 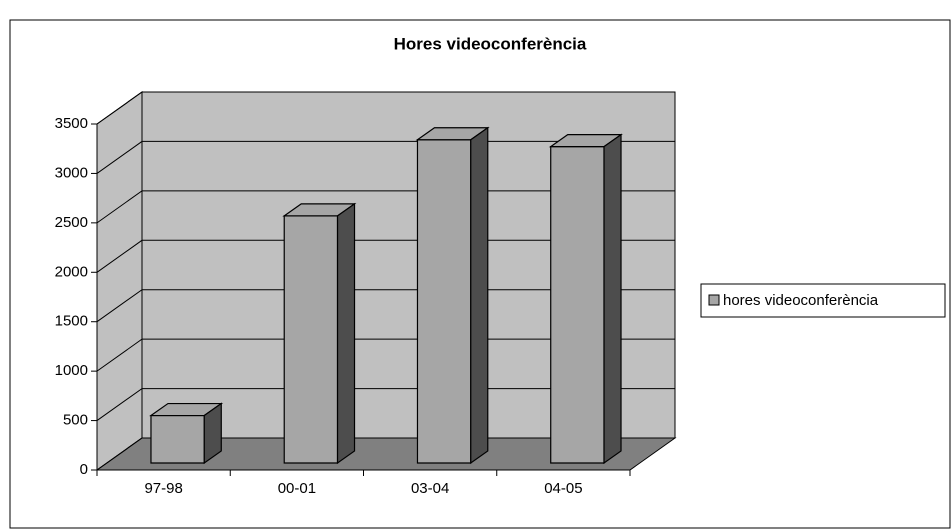 I want to click on legend-box, so click(x=823, y=300).